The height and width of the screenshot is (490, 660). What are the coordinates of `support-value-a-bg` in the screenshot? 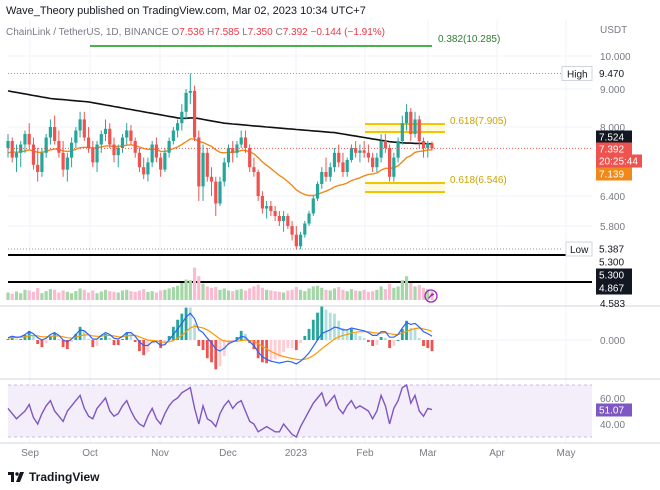 It's located at (614, 262).